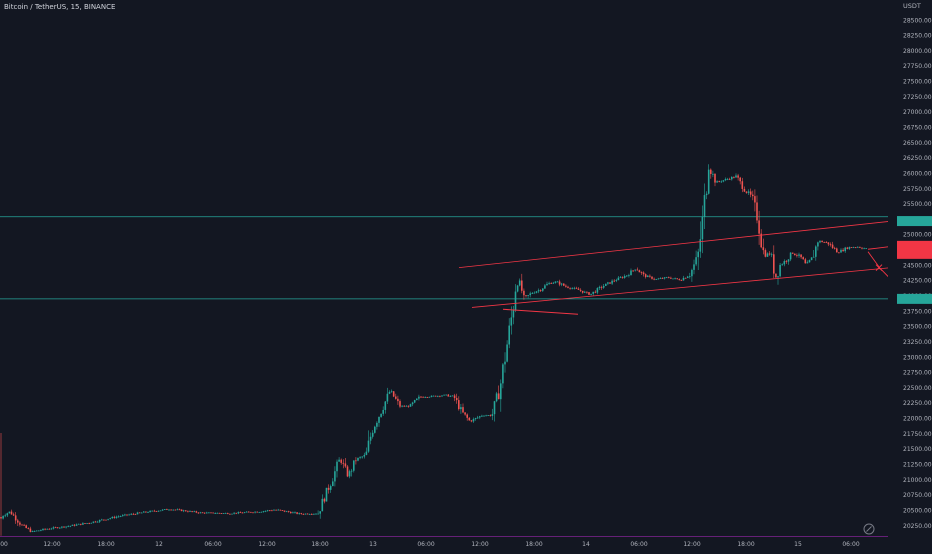 Image resolution: width=932 pixels, height=554 pixels. Describe the element at coordinates (917, 235) in the screenshot. I see `y-tick-label: 25000.00` at that location.